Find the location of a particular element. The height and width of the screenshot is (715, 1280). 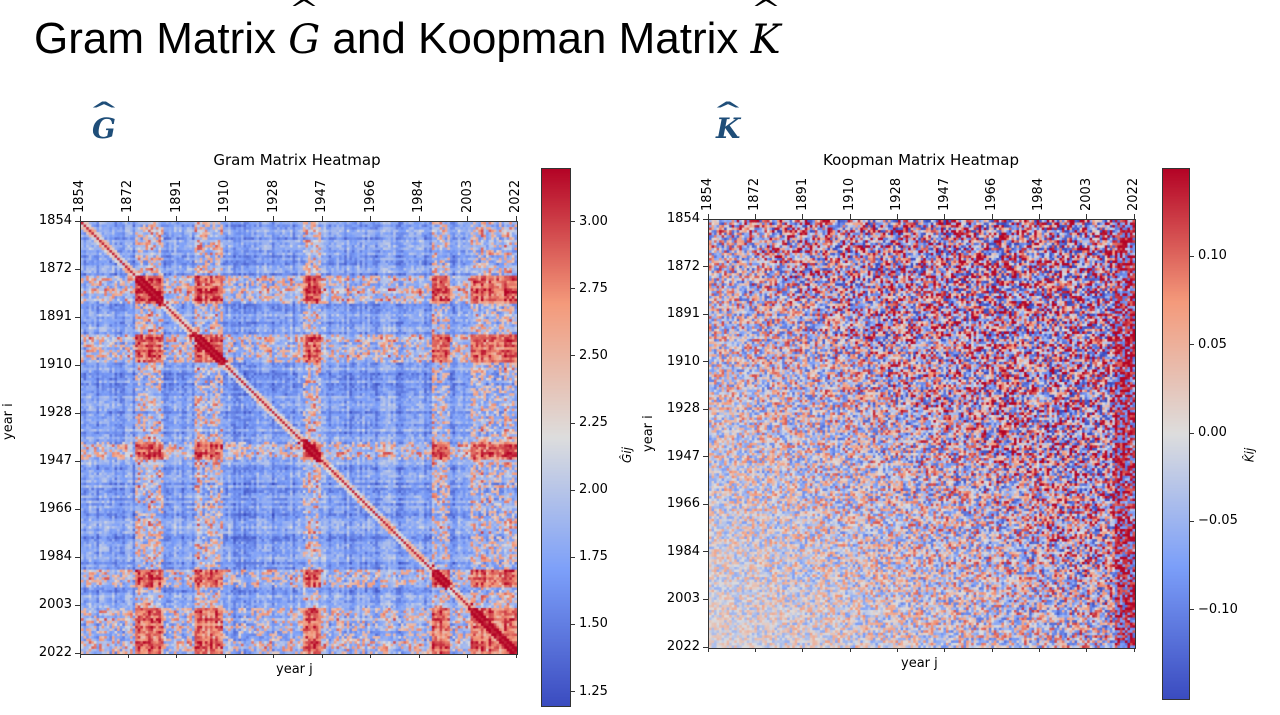

title-symbol-k: K is located at coordinates (766, 40).